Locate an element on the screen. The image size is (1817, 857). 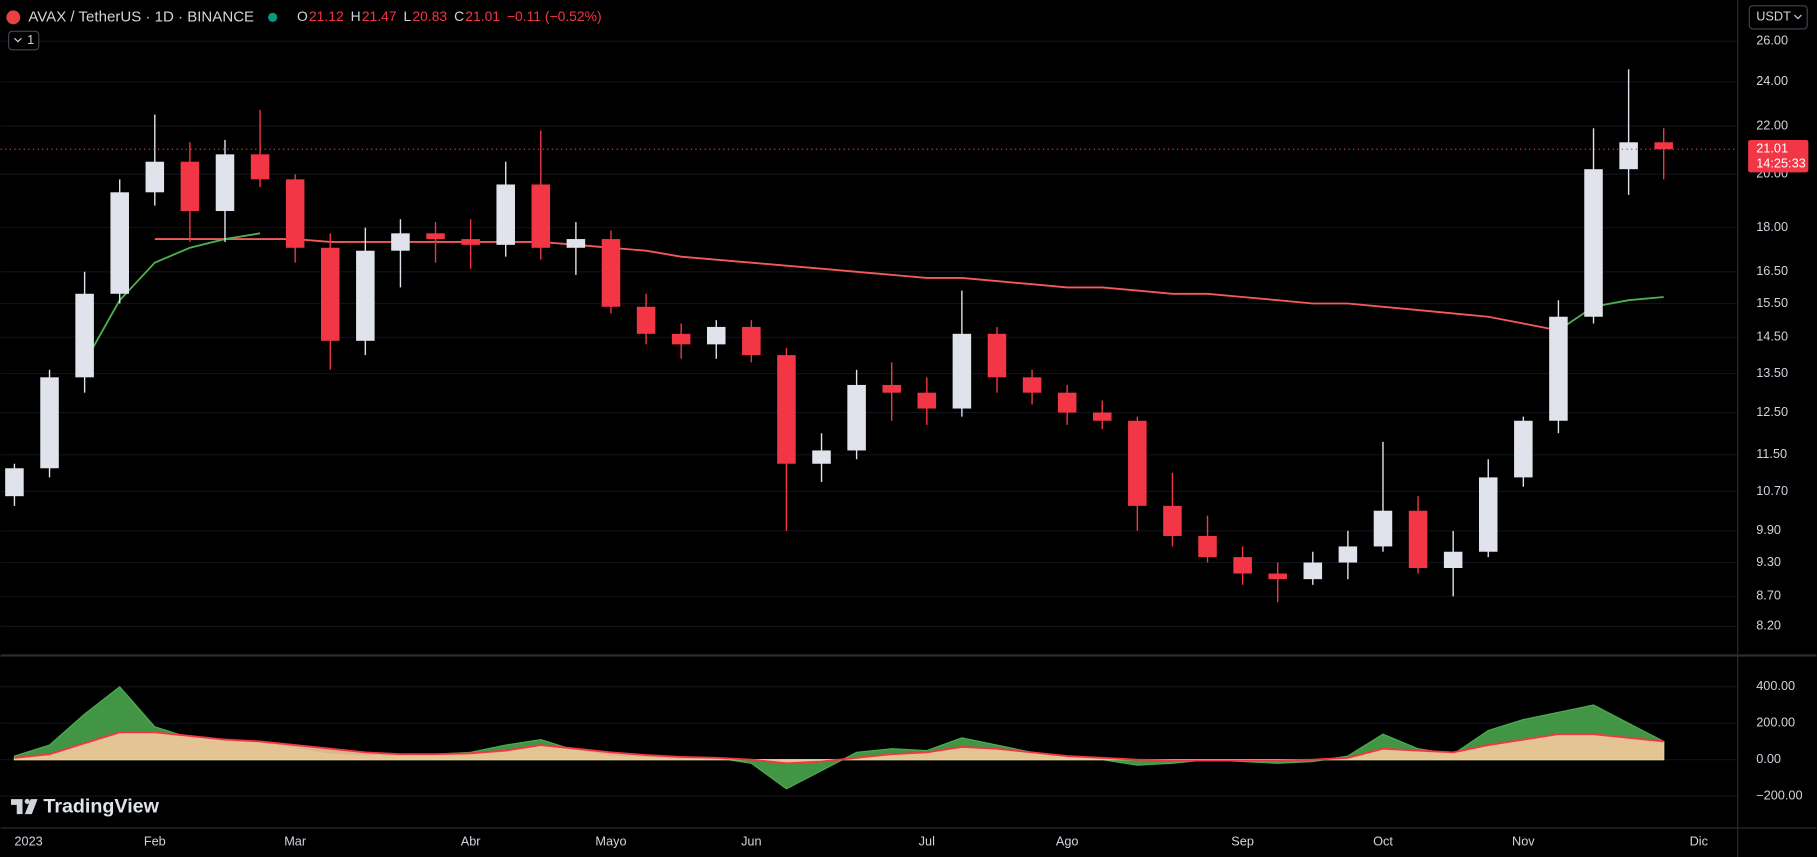
countdown-label: 14:25:33 is located at coordinates (1781, 163).